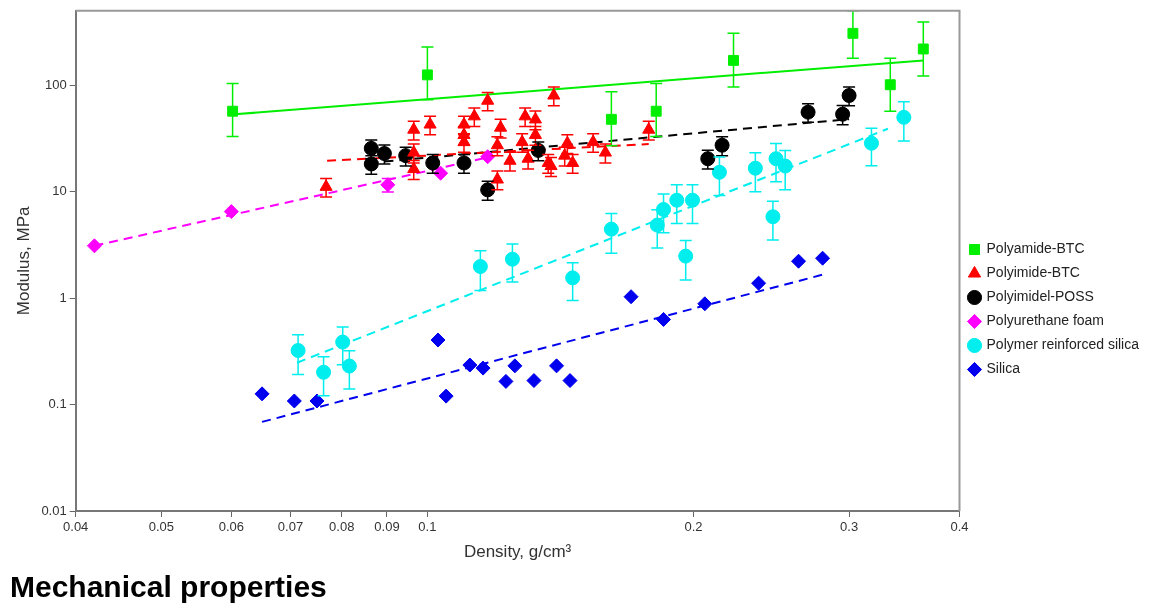 This screenshot has width=1155, height=615. I want to click on x-tick-label: 0.4, so click(959, 527).